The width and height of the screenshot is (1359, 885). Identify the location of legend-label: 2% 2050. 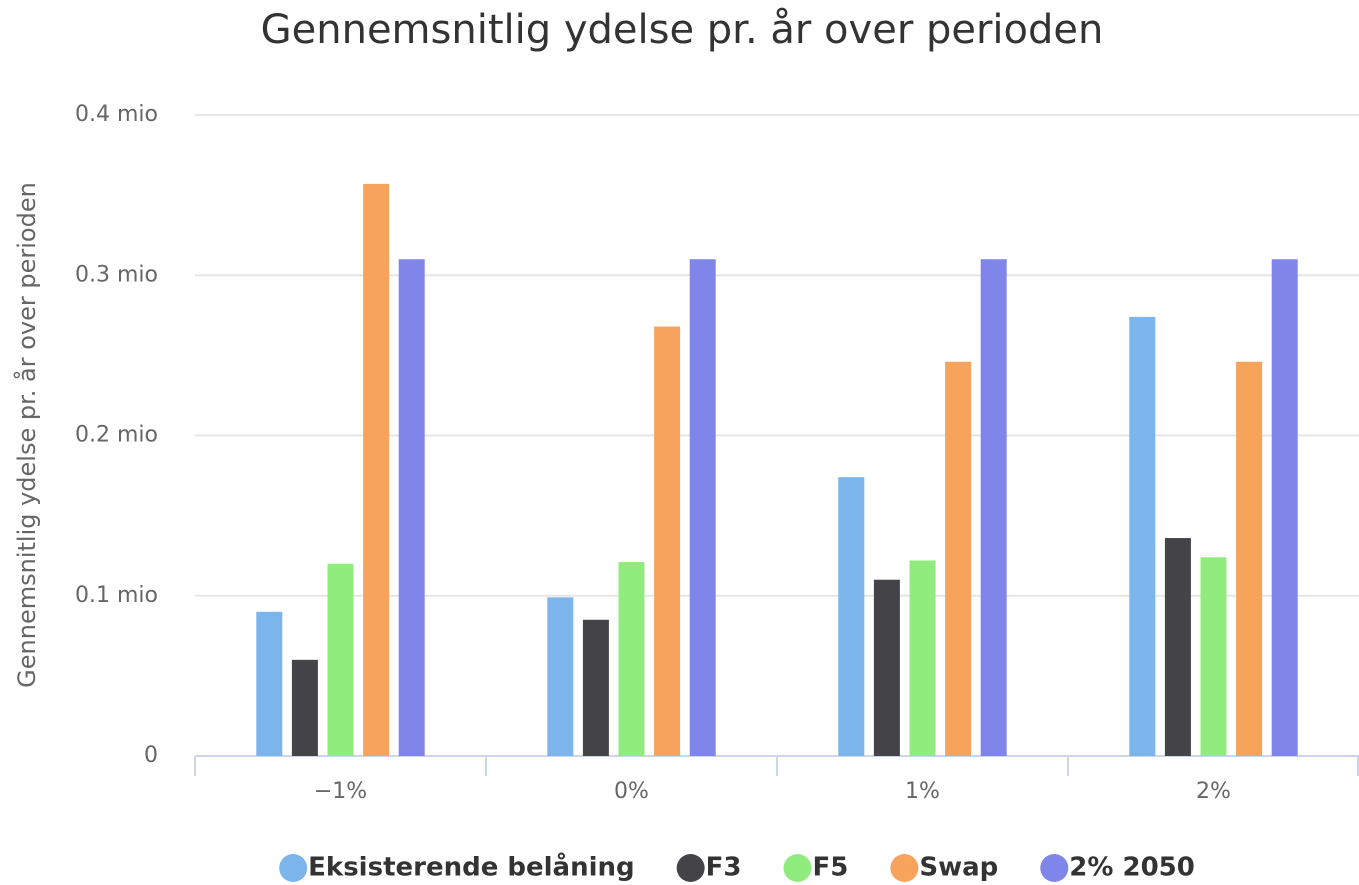
(1132, 868).